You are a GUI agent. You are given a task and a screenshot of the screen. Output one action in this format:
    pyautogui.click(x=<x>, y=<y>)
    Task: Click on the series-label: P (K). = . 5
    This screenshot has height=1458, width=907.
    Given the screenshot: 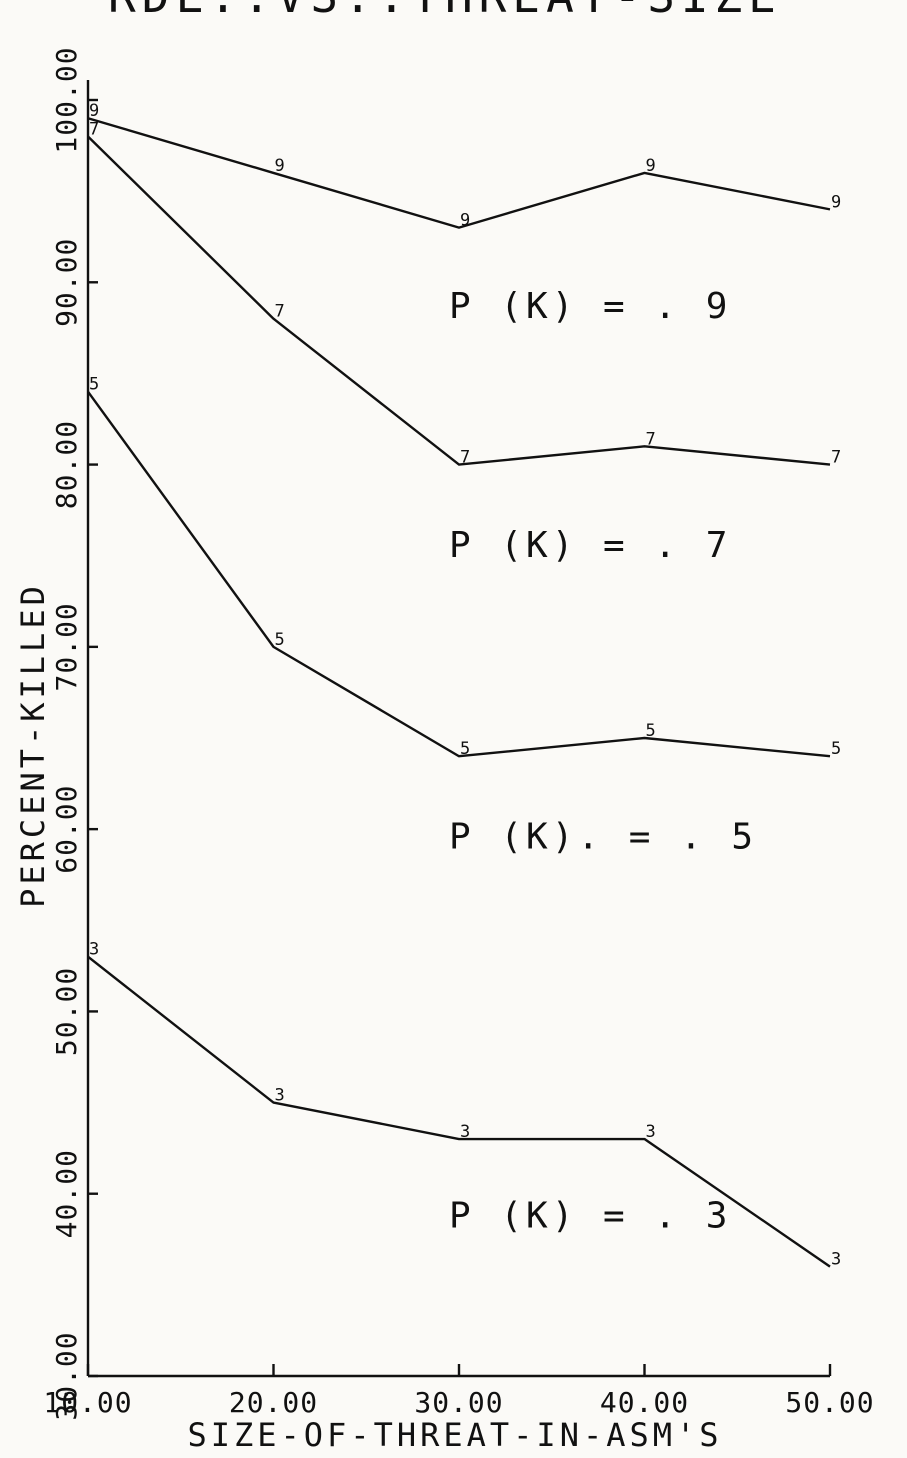 What is the action you would take?
    pyautogui.click(x=603, y=836)
    